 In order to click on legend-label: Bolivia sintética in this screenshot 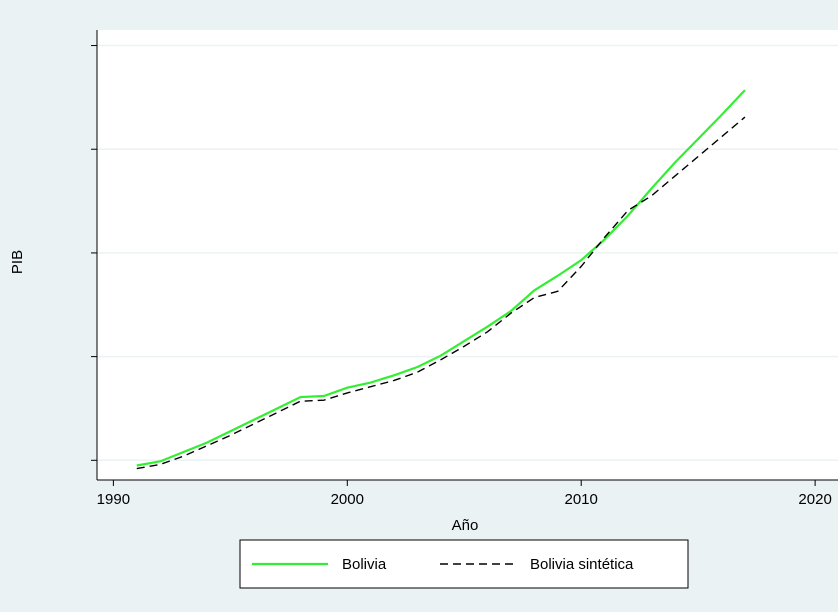, I will do `click(582, 564)`.